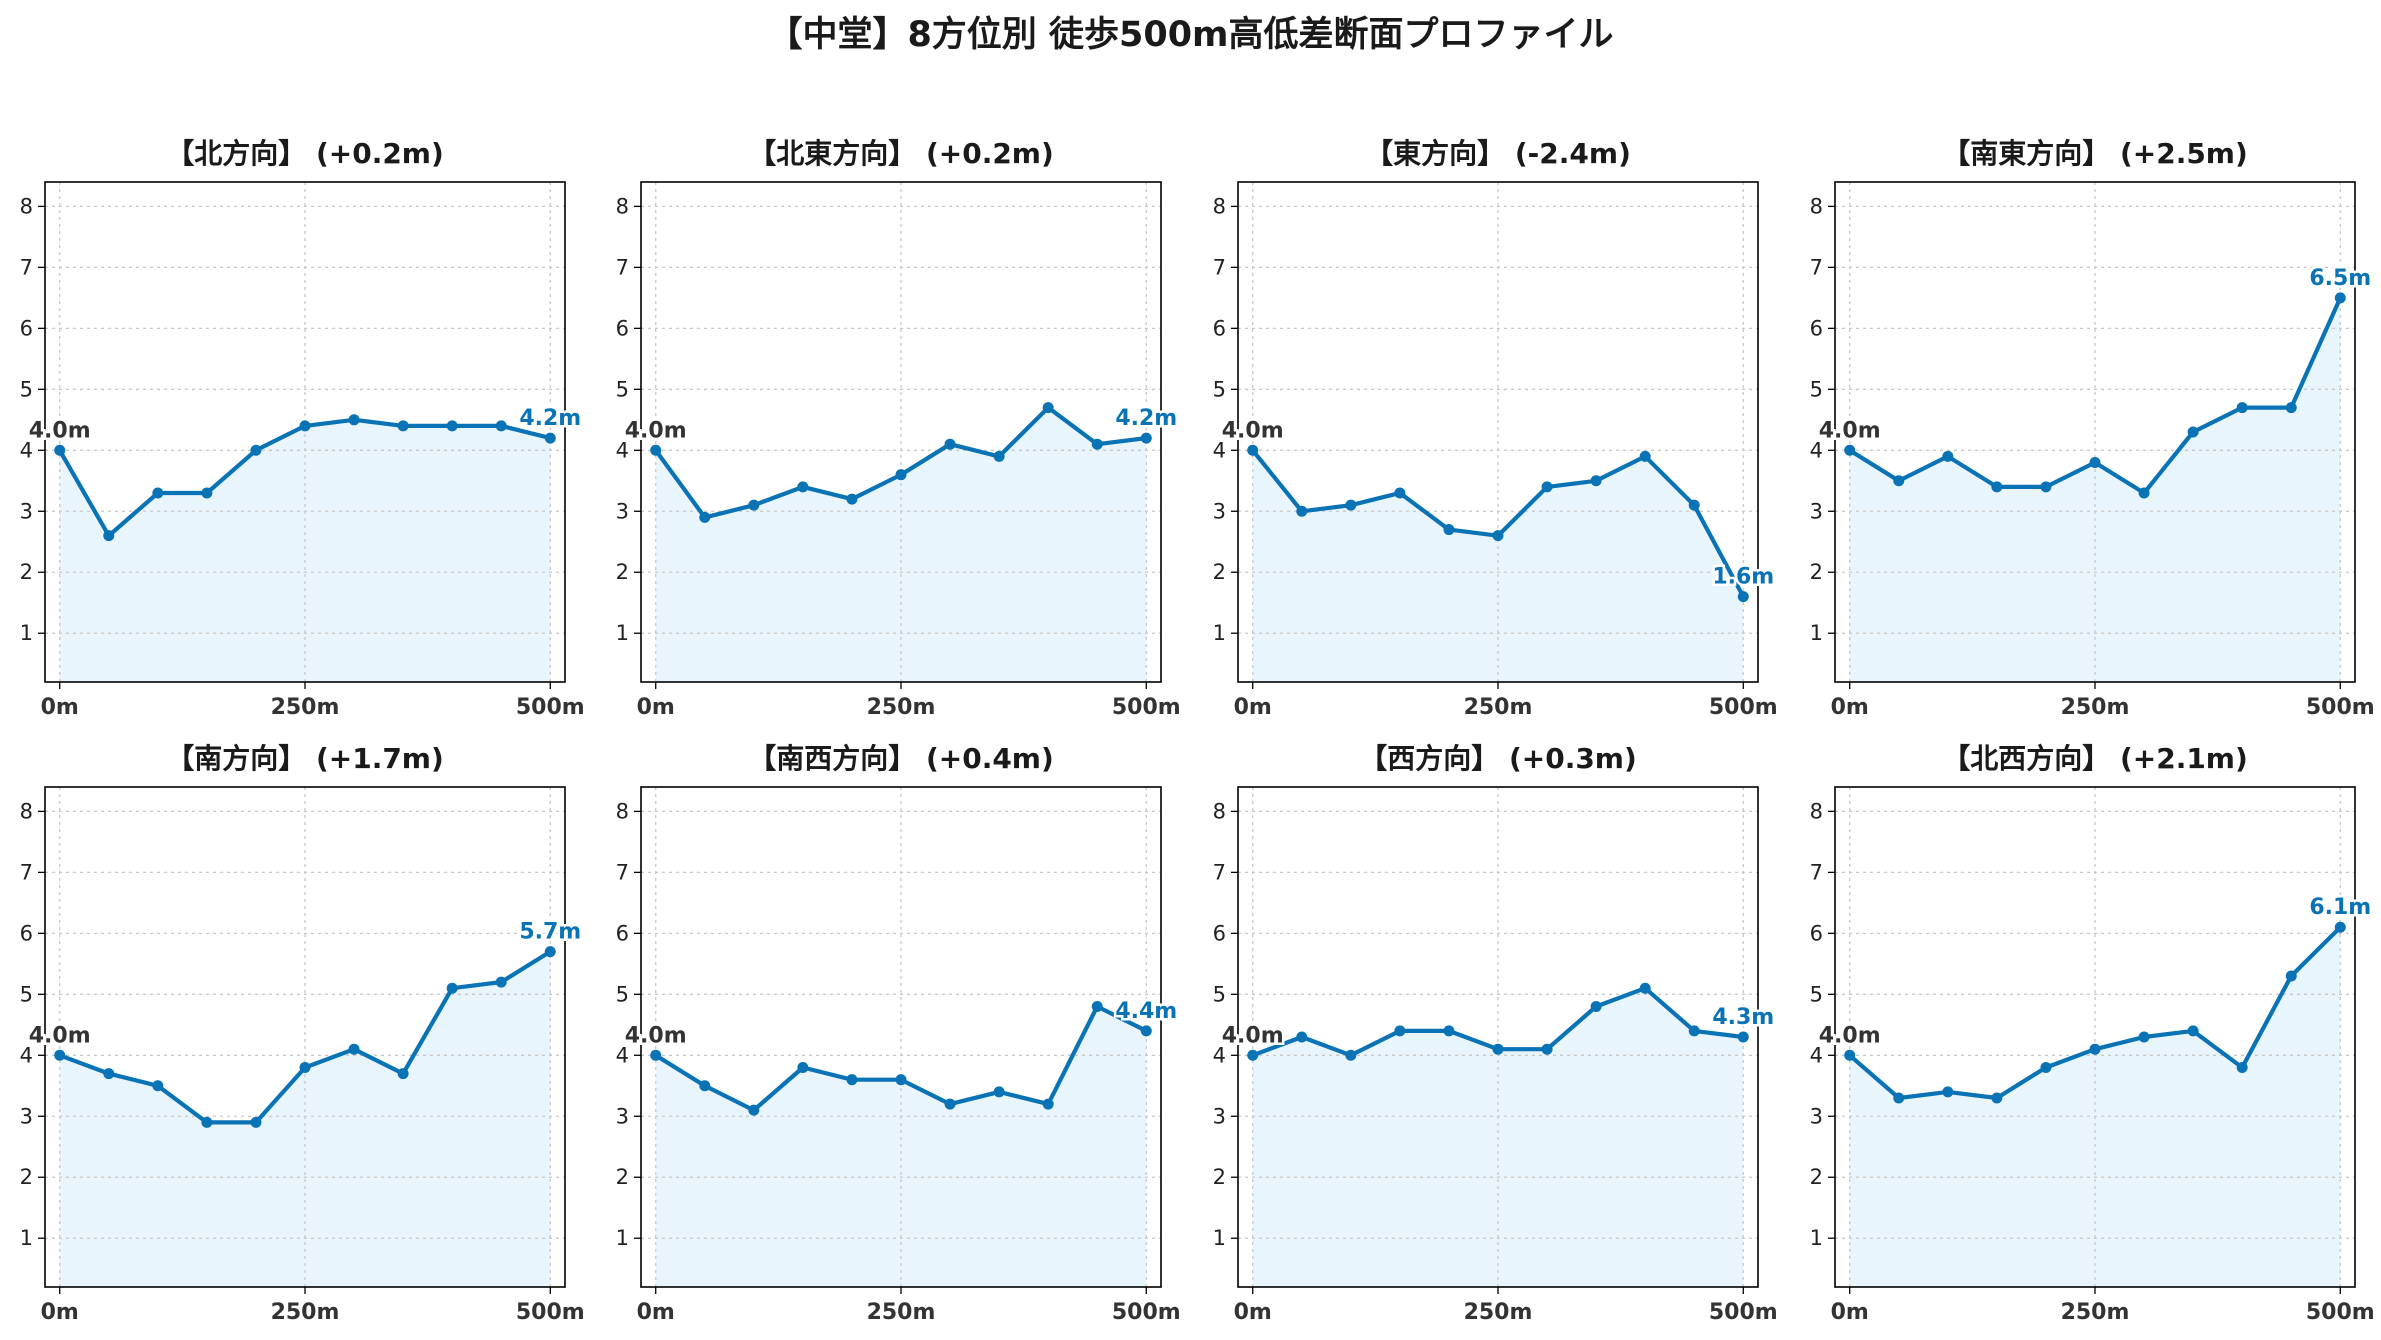  Describe the element at coordinates (1495, 428) in the screenshot. I see `chart-panel-3: 【東方向】 (-2.4m) 1 2 3 4 5 6 7 8 0m 250m 500m 4.0m 1.6m` at that location.